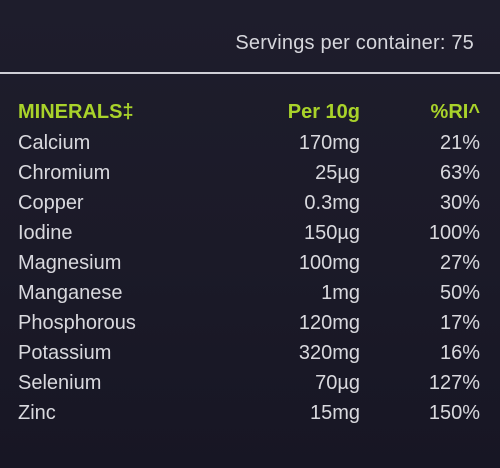 This screenshot has width=500, height=468. Describe the element at coordinates (331, 233) in the screenshot. I see `per-10g-value: 150µg` at that location.